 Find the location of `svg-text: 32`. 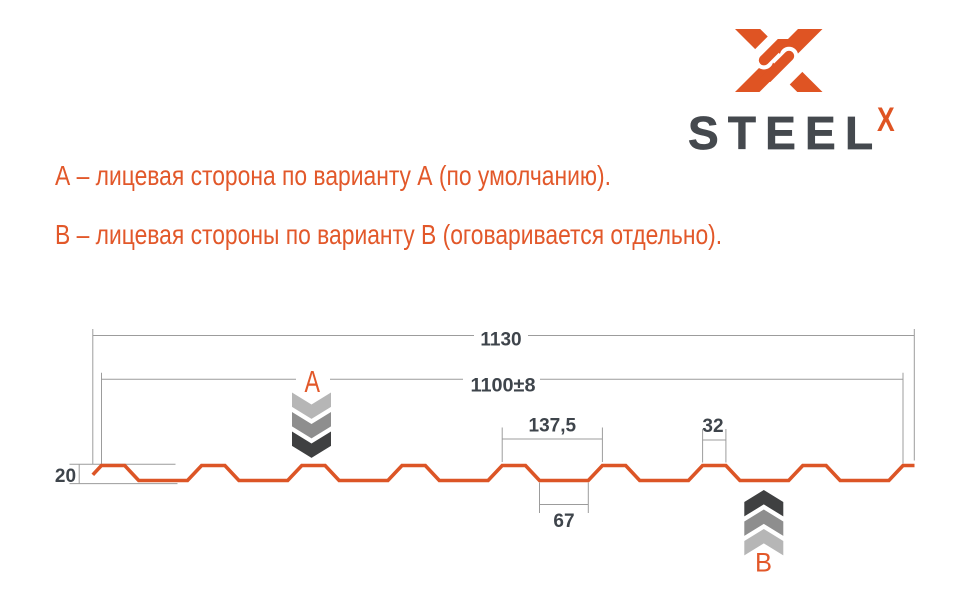

svg-text: 32 is located at coordinates (712, 426).